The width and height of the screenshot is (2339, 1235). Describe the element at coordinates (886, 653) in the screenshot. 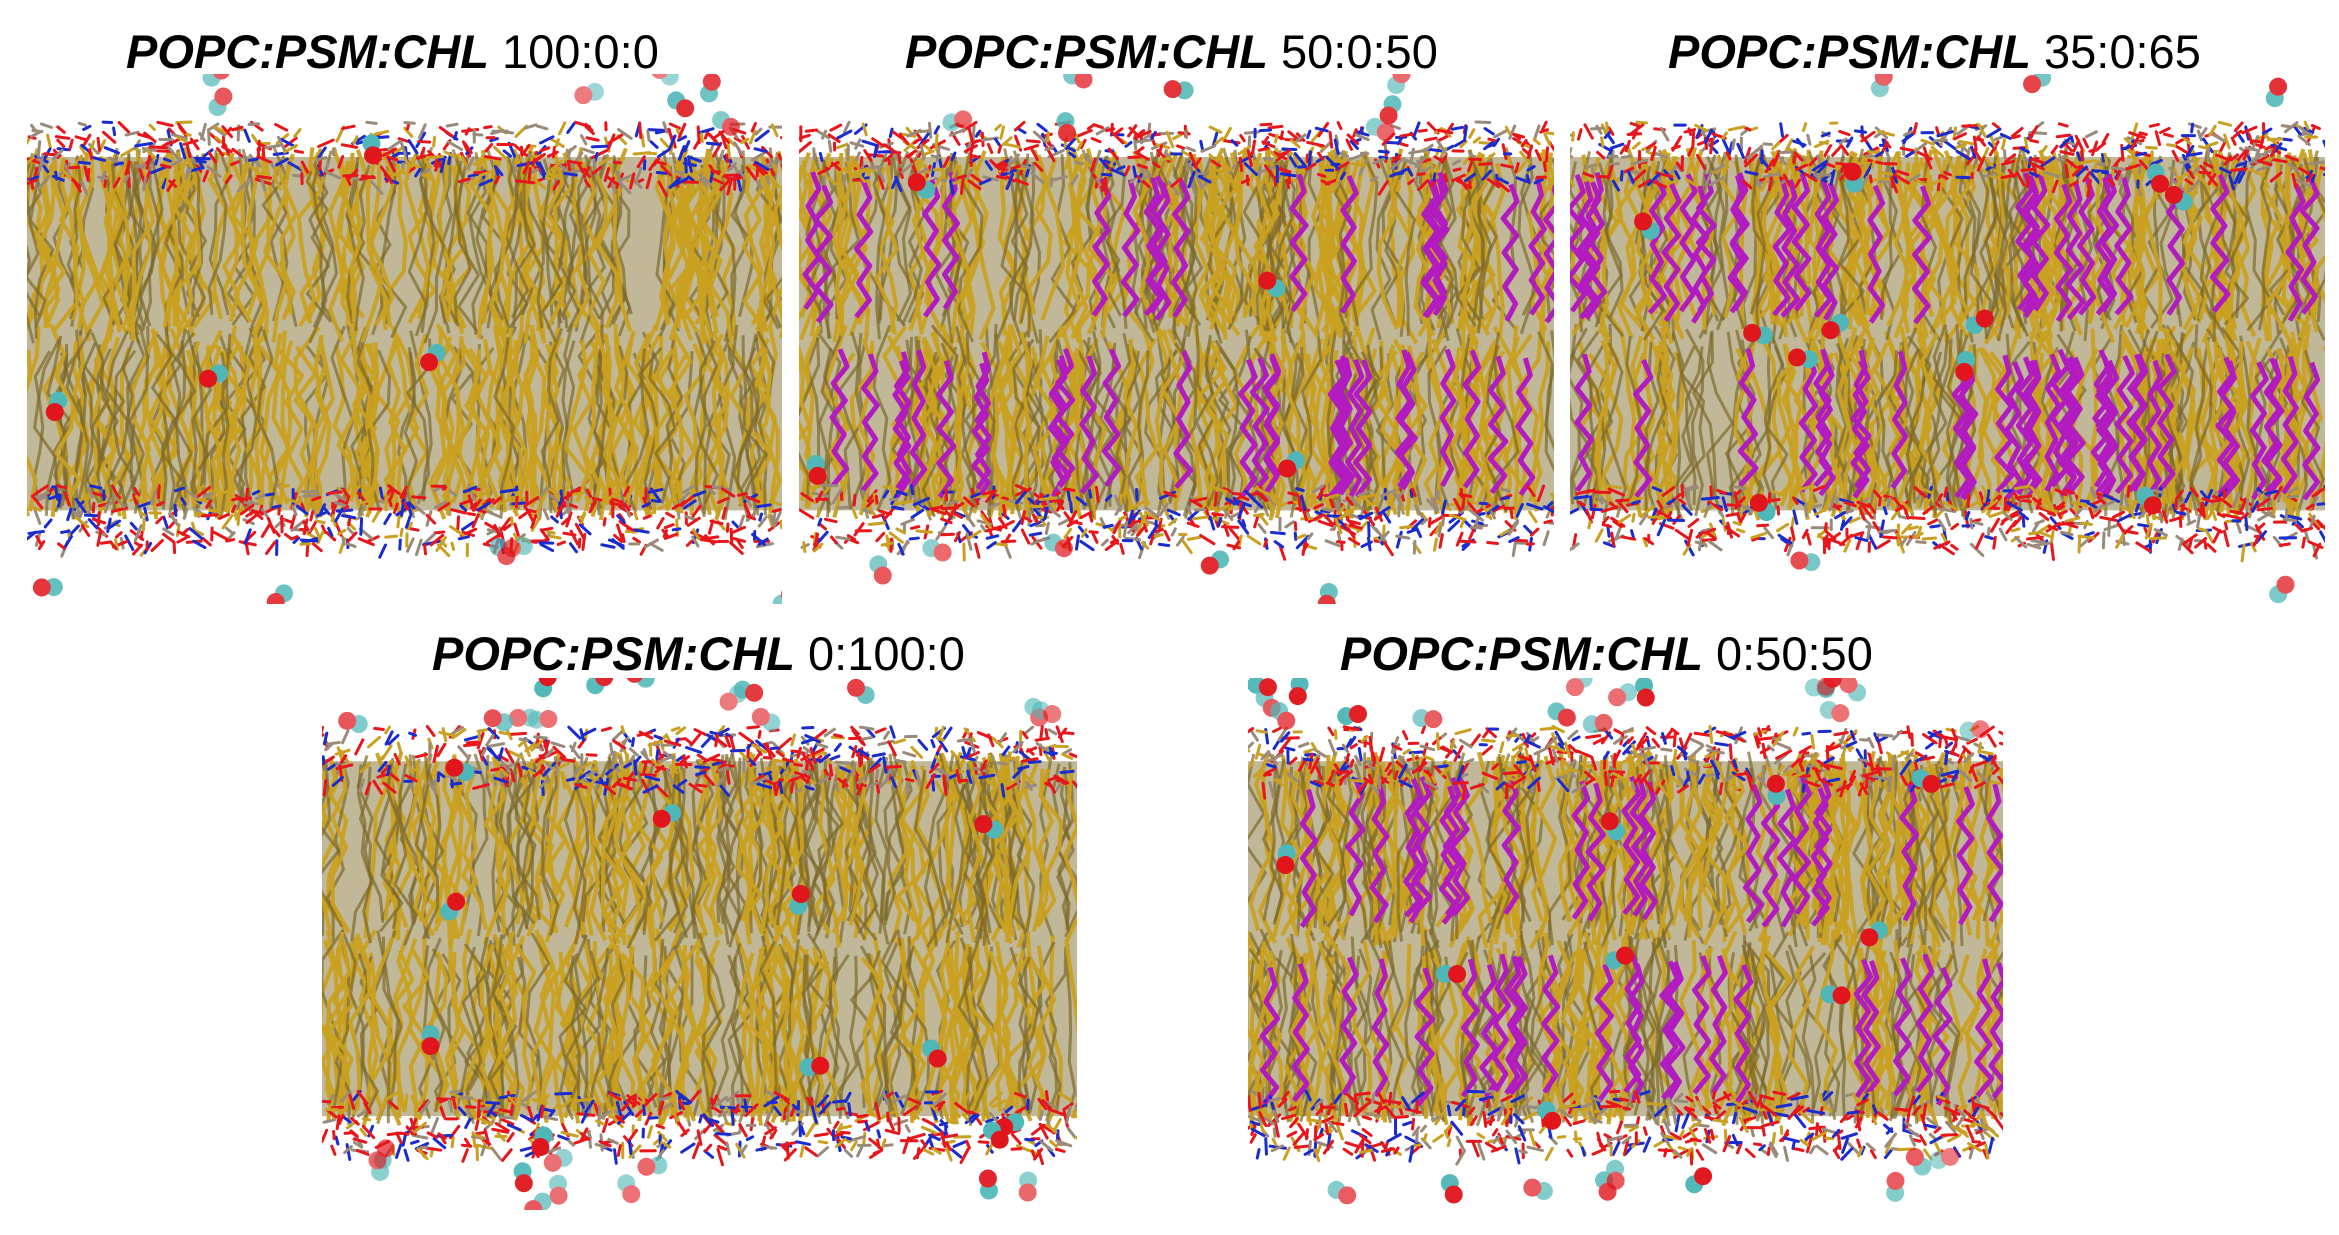

I see `composition-ratio: 0:100:0` at that location.